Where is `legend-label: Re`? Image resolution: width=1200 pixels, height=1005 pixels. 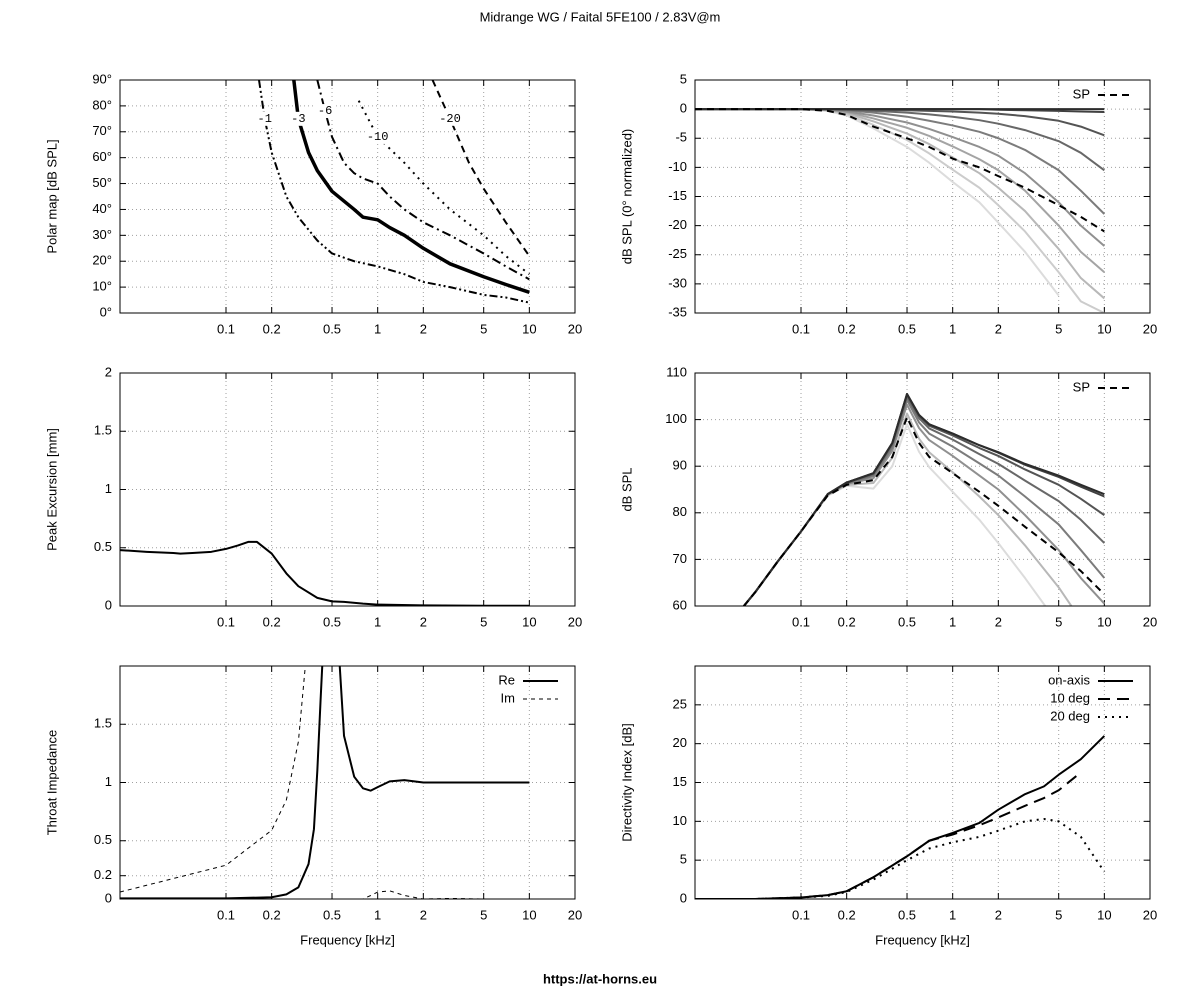
legend-label: Re is located at coordinates (506, 679).